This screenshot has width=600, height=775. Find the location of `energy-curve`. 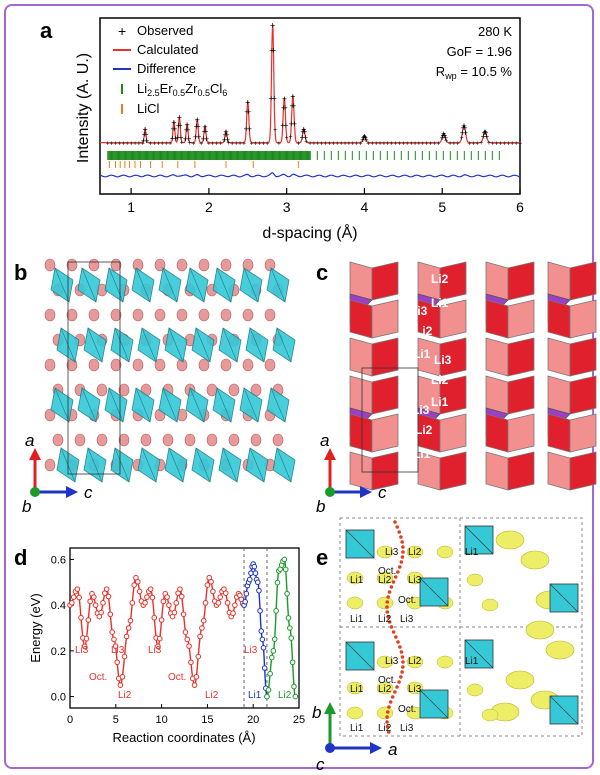

energy-curve is located at coordinates (157, 631).